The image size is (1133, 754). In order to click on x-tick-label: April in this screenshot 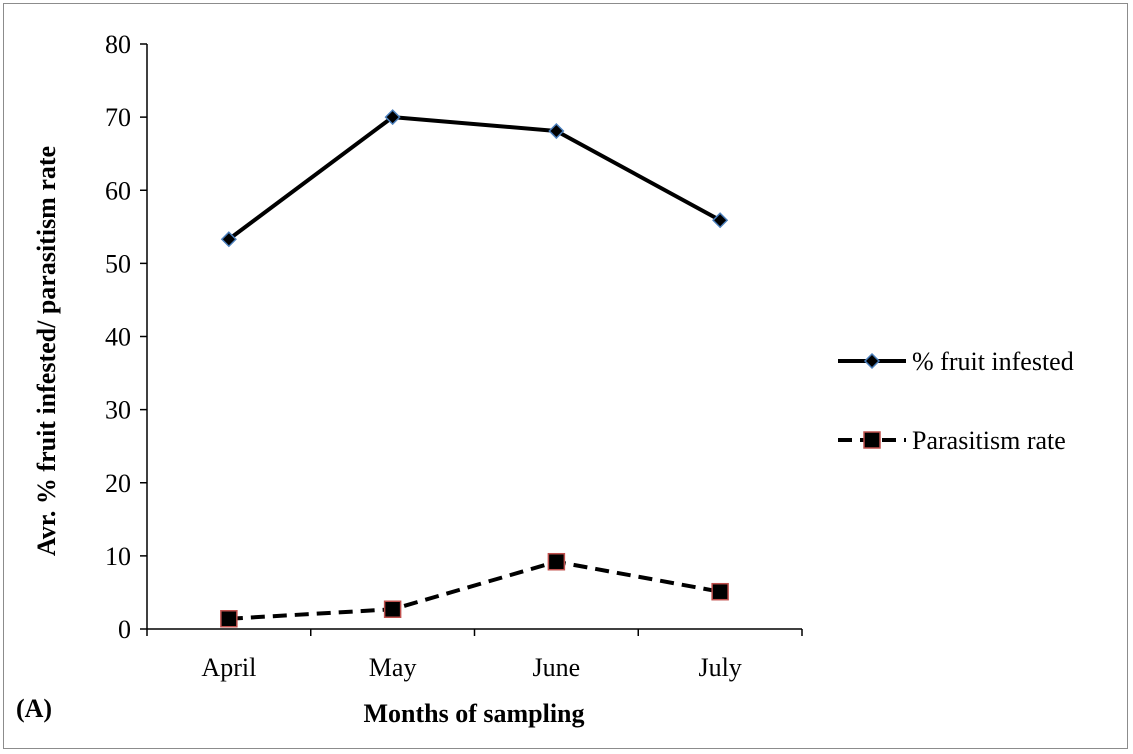, I will do `click(228, 667)`.